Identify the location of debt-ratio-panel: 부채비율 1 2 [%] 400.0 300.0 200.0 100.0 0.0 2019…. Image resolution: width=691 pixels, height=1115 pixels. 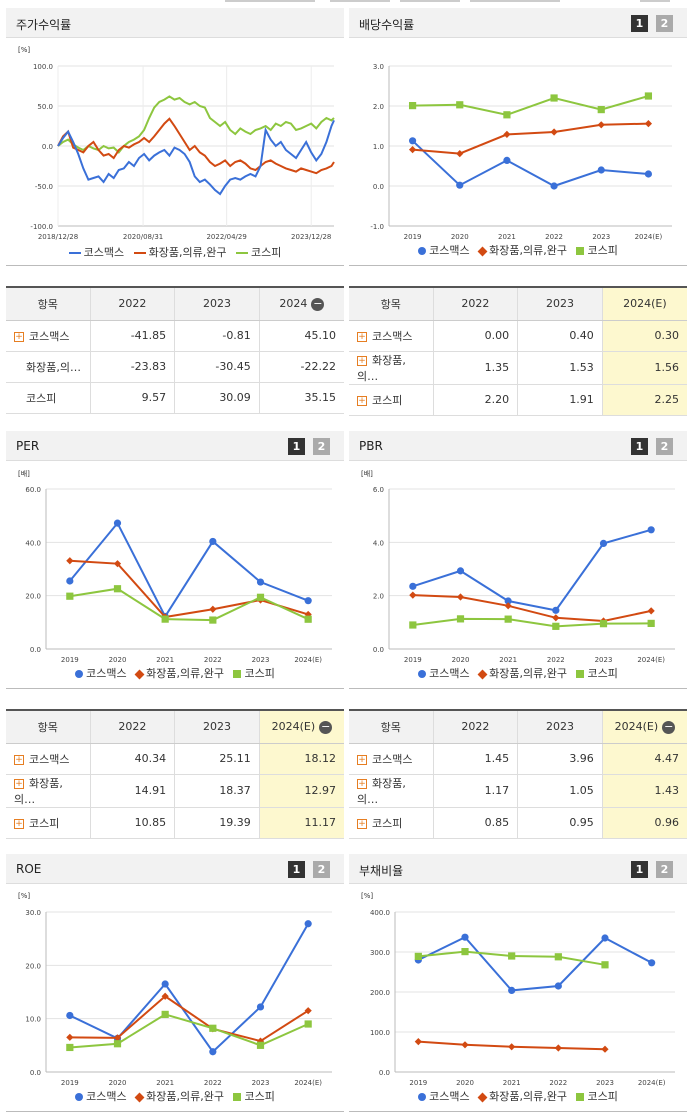
(518, 983).